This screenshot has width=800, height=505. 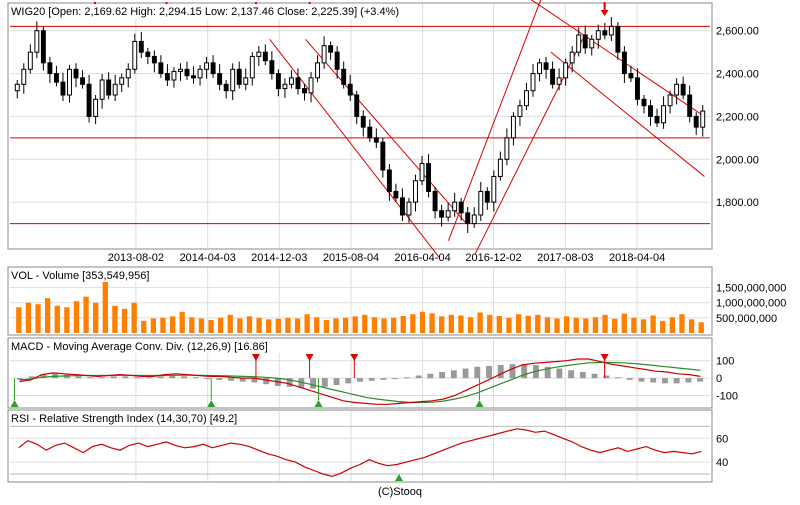 What do you see at coordinates (360, 381) in the screenshot?
I see `macd-lines` at bounding box center [360, 381].